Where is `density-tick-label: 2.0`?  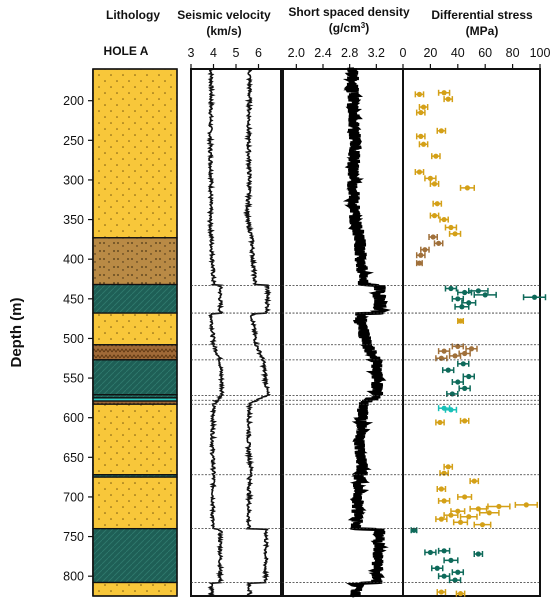 density-tick-label: 2.0 is located at coordinates (296, 53).